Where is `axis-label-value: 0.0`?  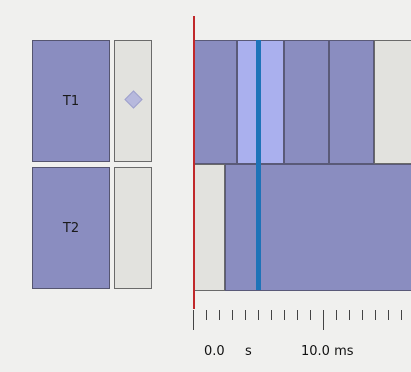 axis-label-value: 0.0 is located at coordinates (214, 351).